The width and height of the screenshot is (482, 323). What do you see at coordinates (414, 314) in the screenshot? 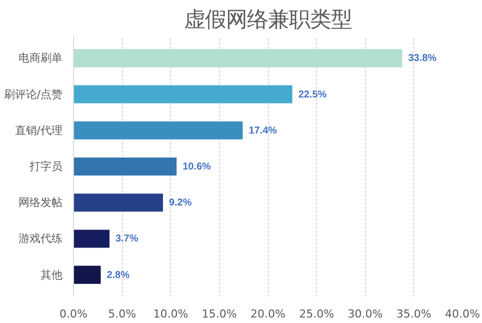
I see `x-tick-label: 35.0%` at bounding box center [414, 314].